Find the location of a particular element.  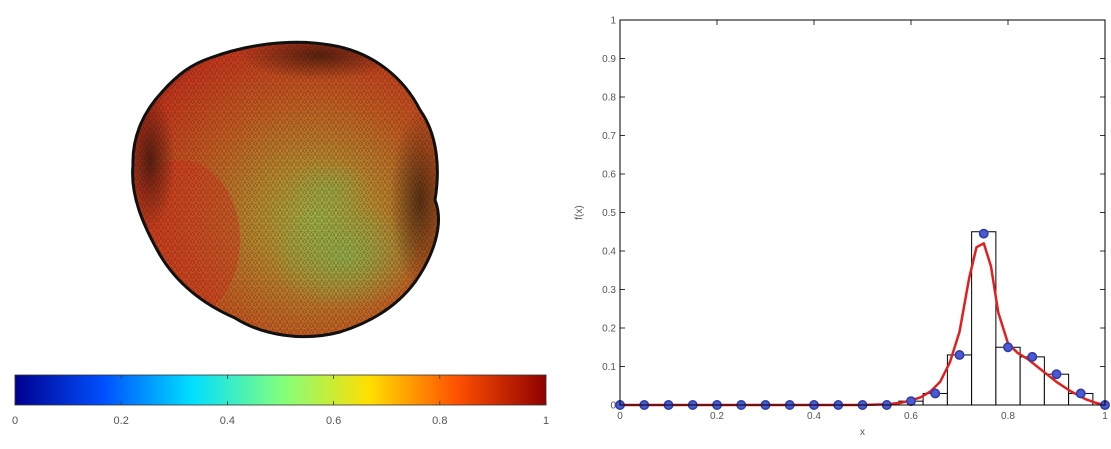

y-tick-label: 0.7 is located at coordinates (609, 136).